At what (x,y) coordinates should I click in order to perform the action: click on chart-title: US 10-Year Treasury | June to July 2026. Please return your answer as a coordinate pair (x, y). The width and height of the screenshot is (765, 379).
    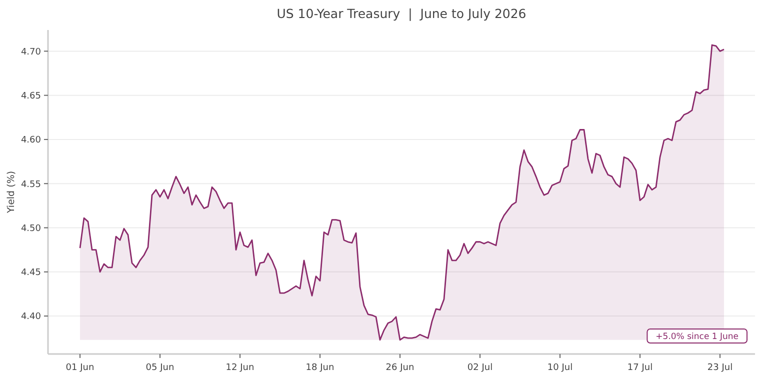
    Looking at the image, I should click on (401, 13).